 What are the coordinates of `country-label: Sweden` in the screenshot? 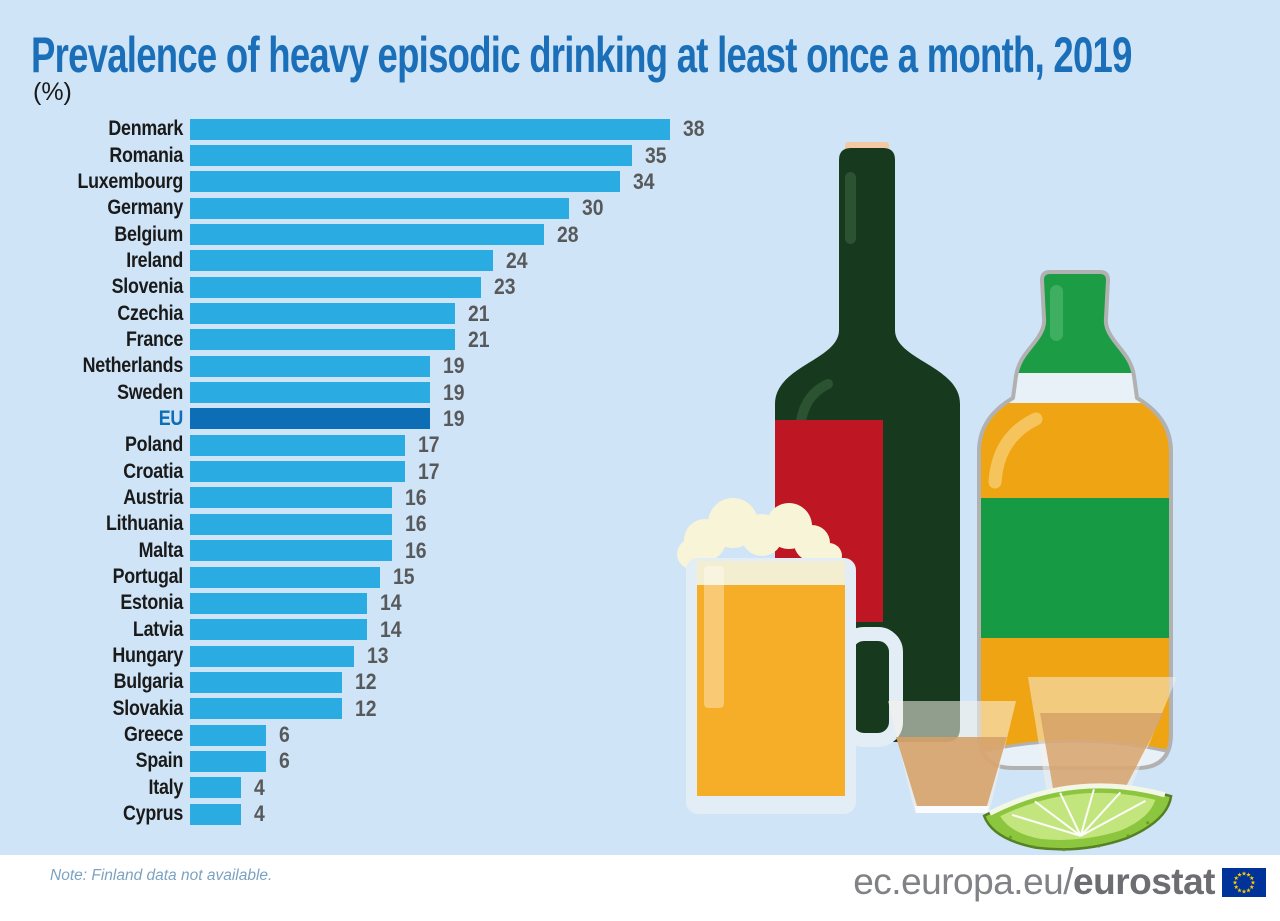 It's located at (150, 392).